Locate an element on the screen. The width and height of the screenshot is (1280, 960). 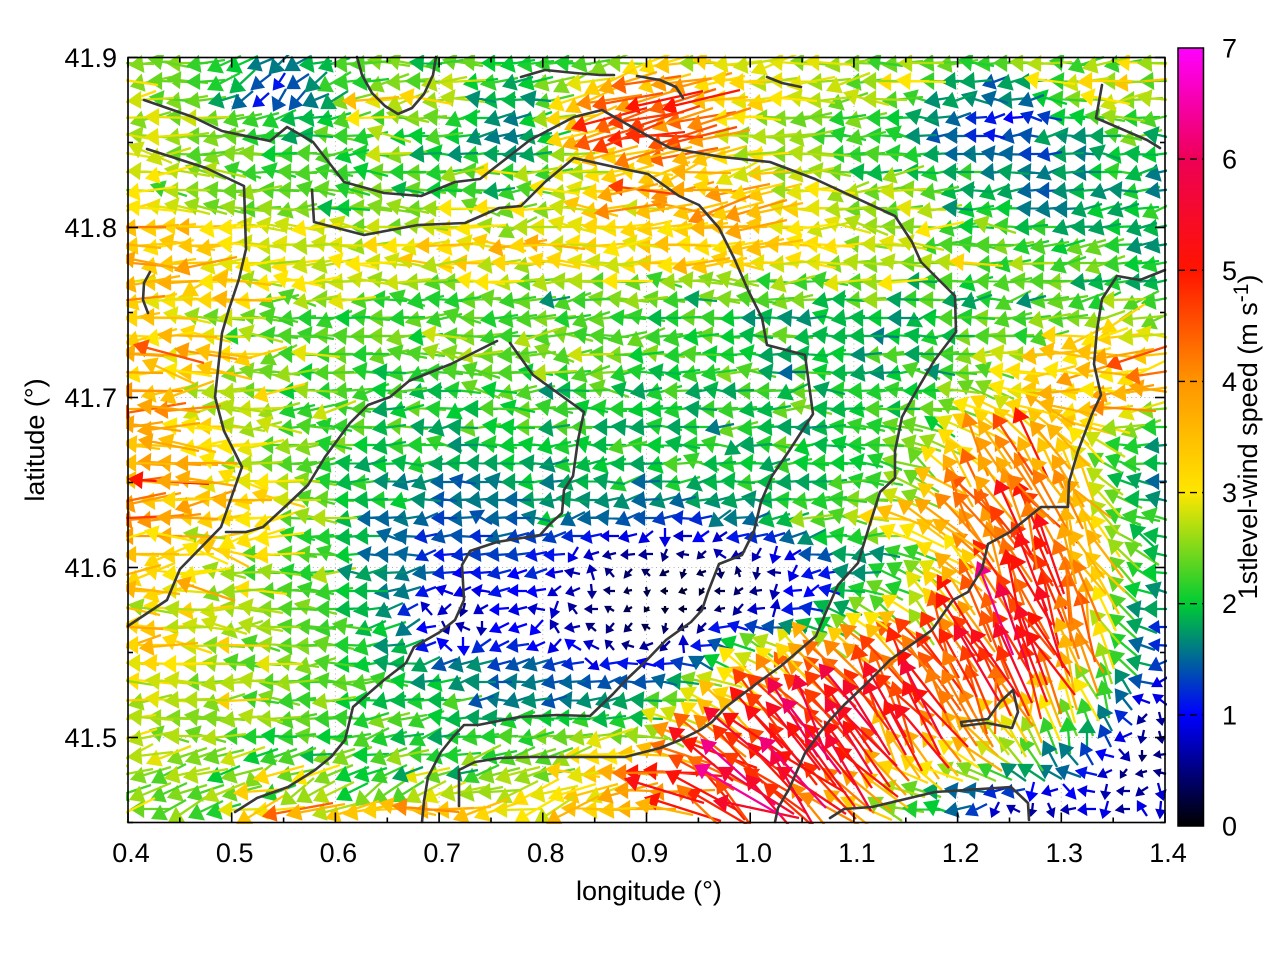
svg-text: 1stlevel-wind speed (m s-1) is located at coordinates (1246, 437).